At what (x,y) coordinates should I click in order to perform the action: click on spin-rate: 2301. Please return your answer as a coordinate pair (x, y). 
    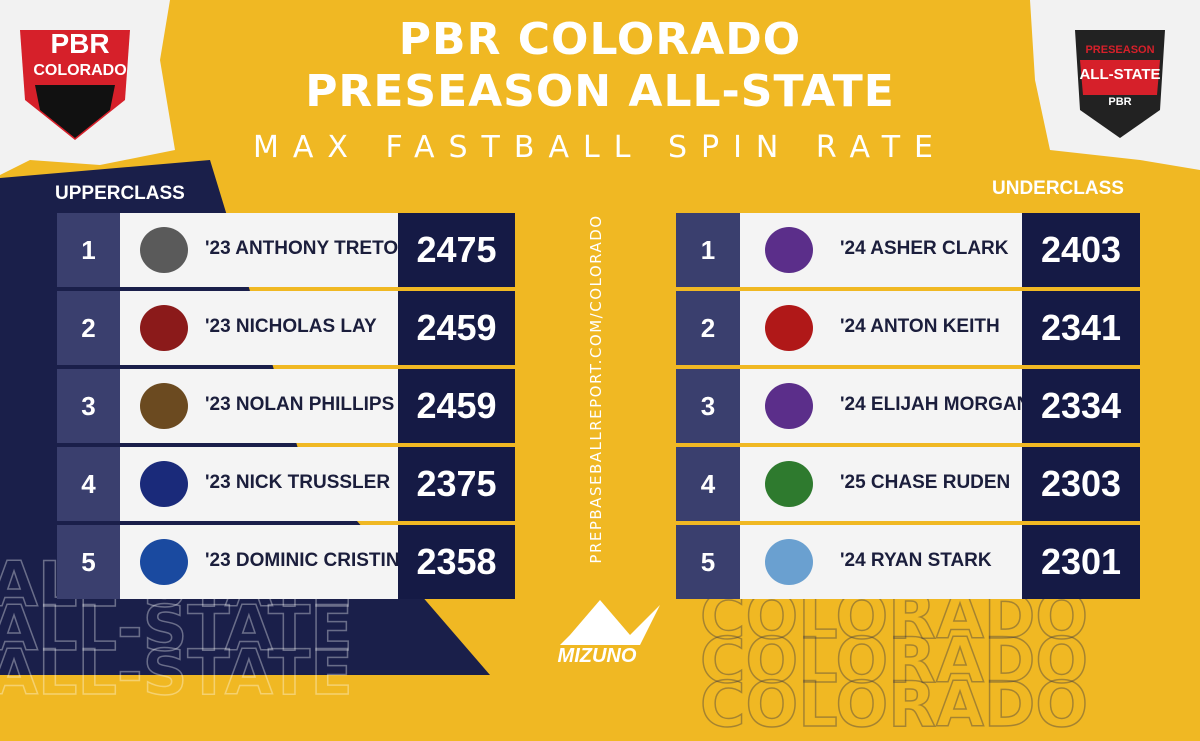
    Looking at the image, I should click on (1081, 562).